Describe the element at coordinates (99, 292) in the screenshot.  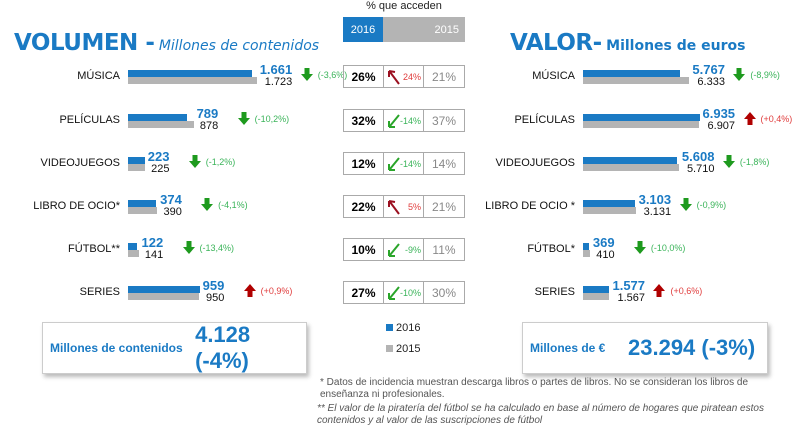
I see `volume-category-label: SERIES` at that location.